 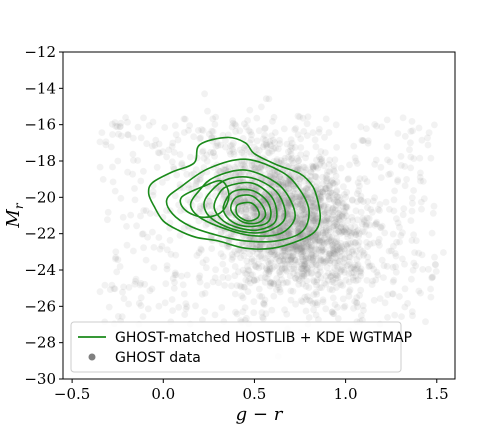 What do you see at coordinates (40, 234) in the screenshot?
I see `y-tick-label: −22` at bounding box center [40, 234].